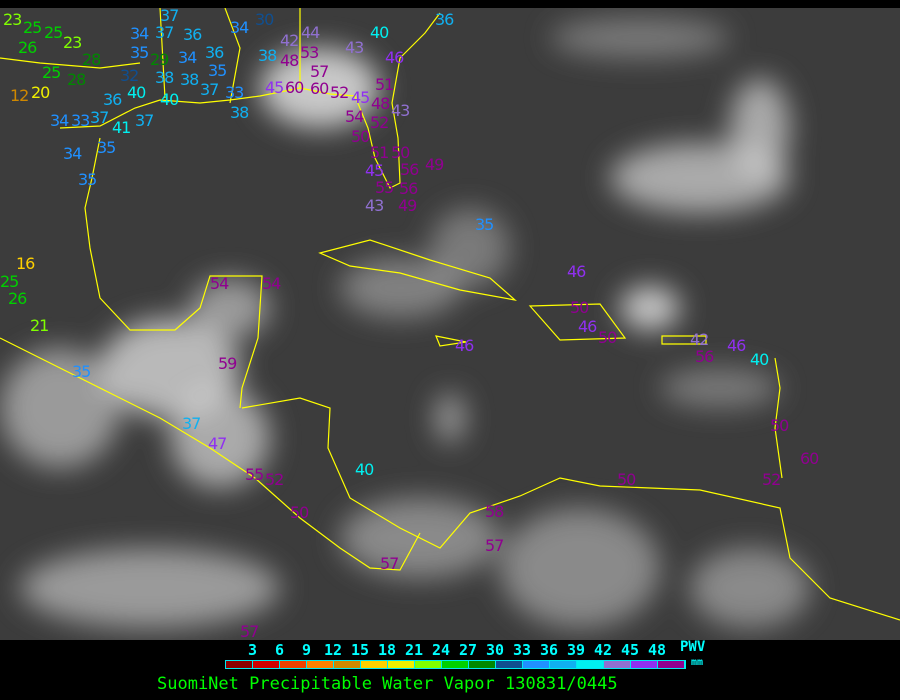 The height and width of the screenshot is (700, 900). Describe the element at coordinates (129, 75) in the screenshot. I see `station-pwv-value: 32` at that location.